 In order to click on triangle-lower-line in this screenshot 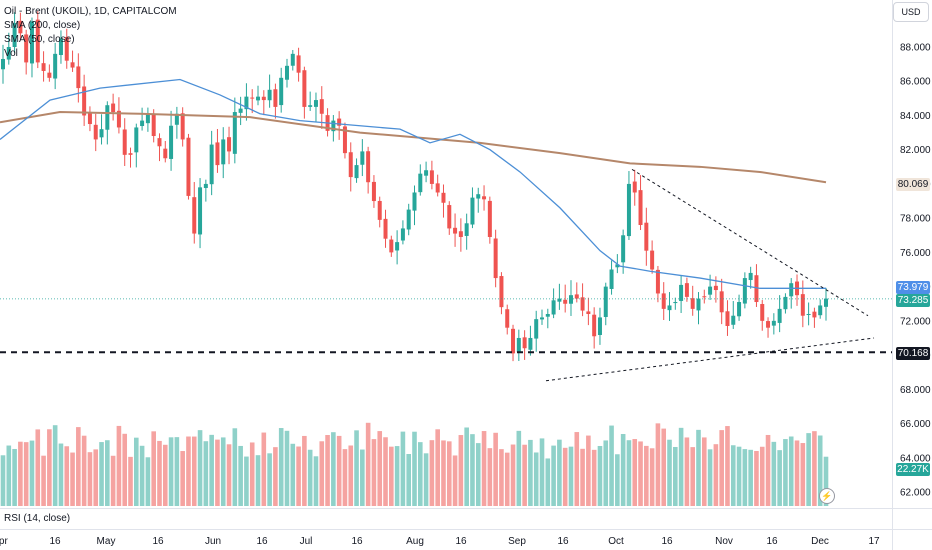, I will do `click(710, 359)`.